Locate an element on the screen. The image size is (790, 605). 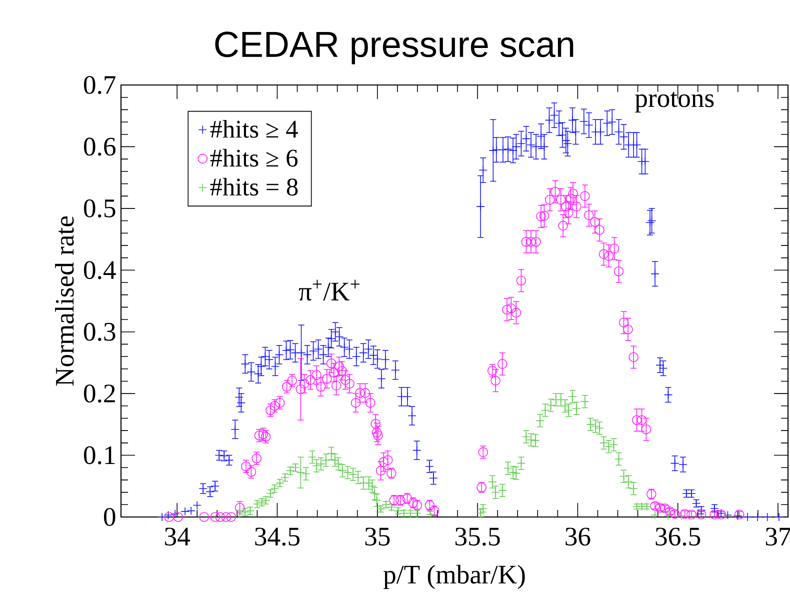
annotation: π$^{+}$/K$^{+}$ is located at coordinates (329, 290).